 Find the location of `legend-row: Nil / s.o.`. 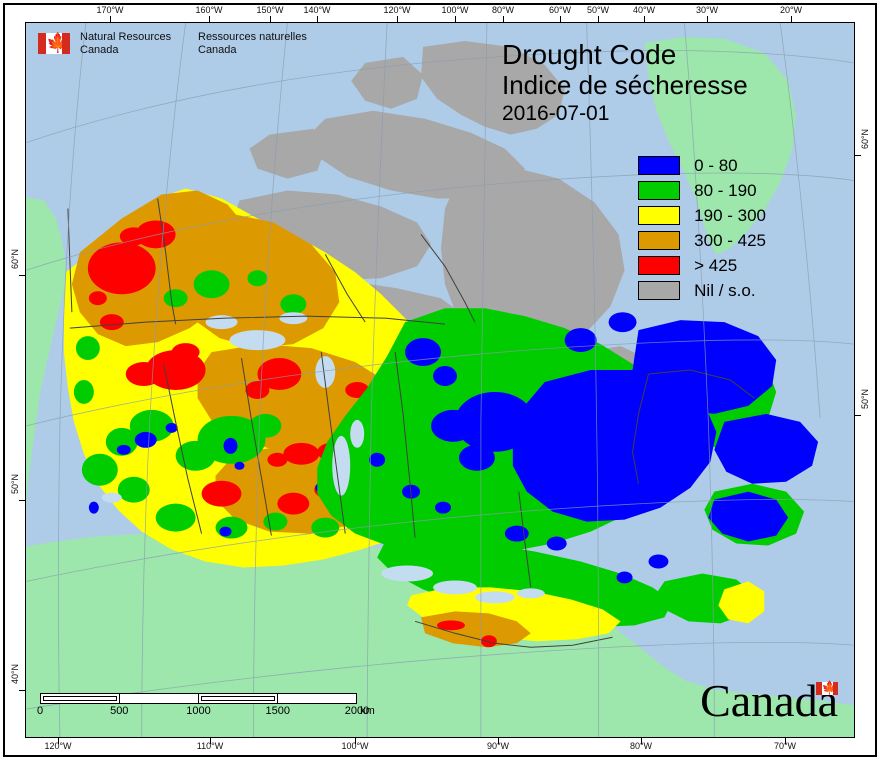

legend-row: Nil / s.o. is located at coordinates (702, 290).